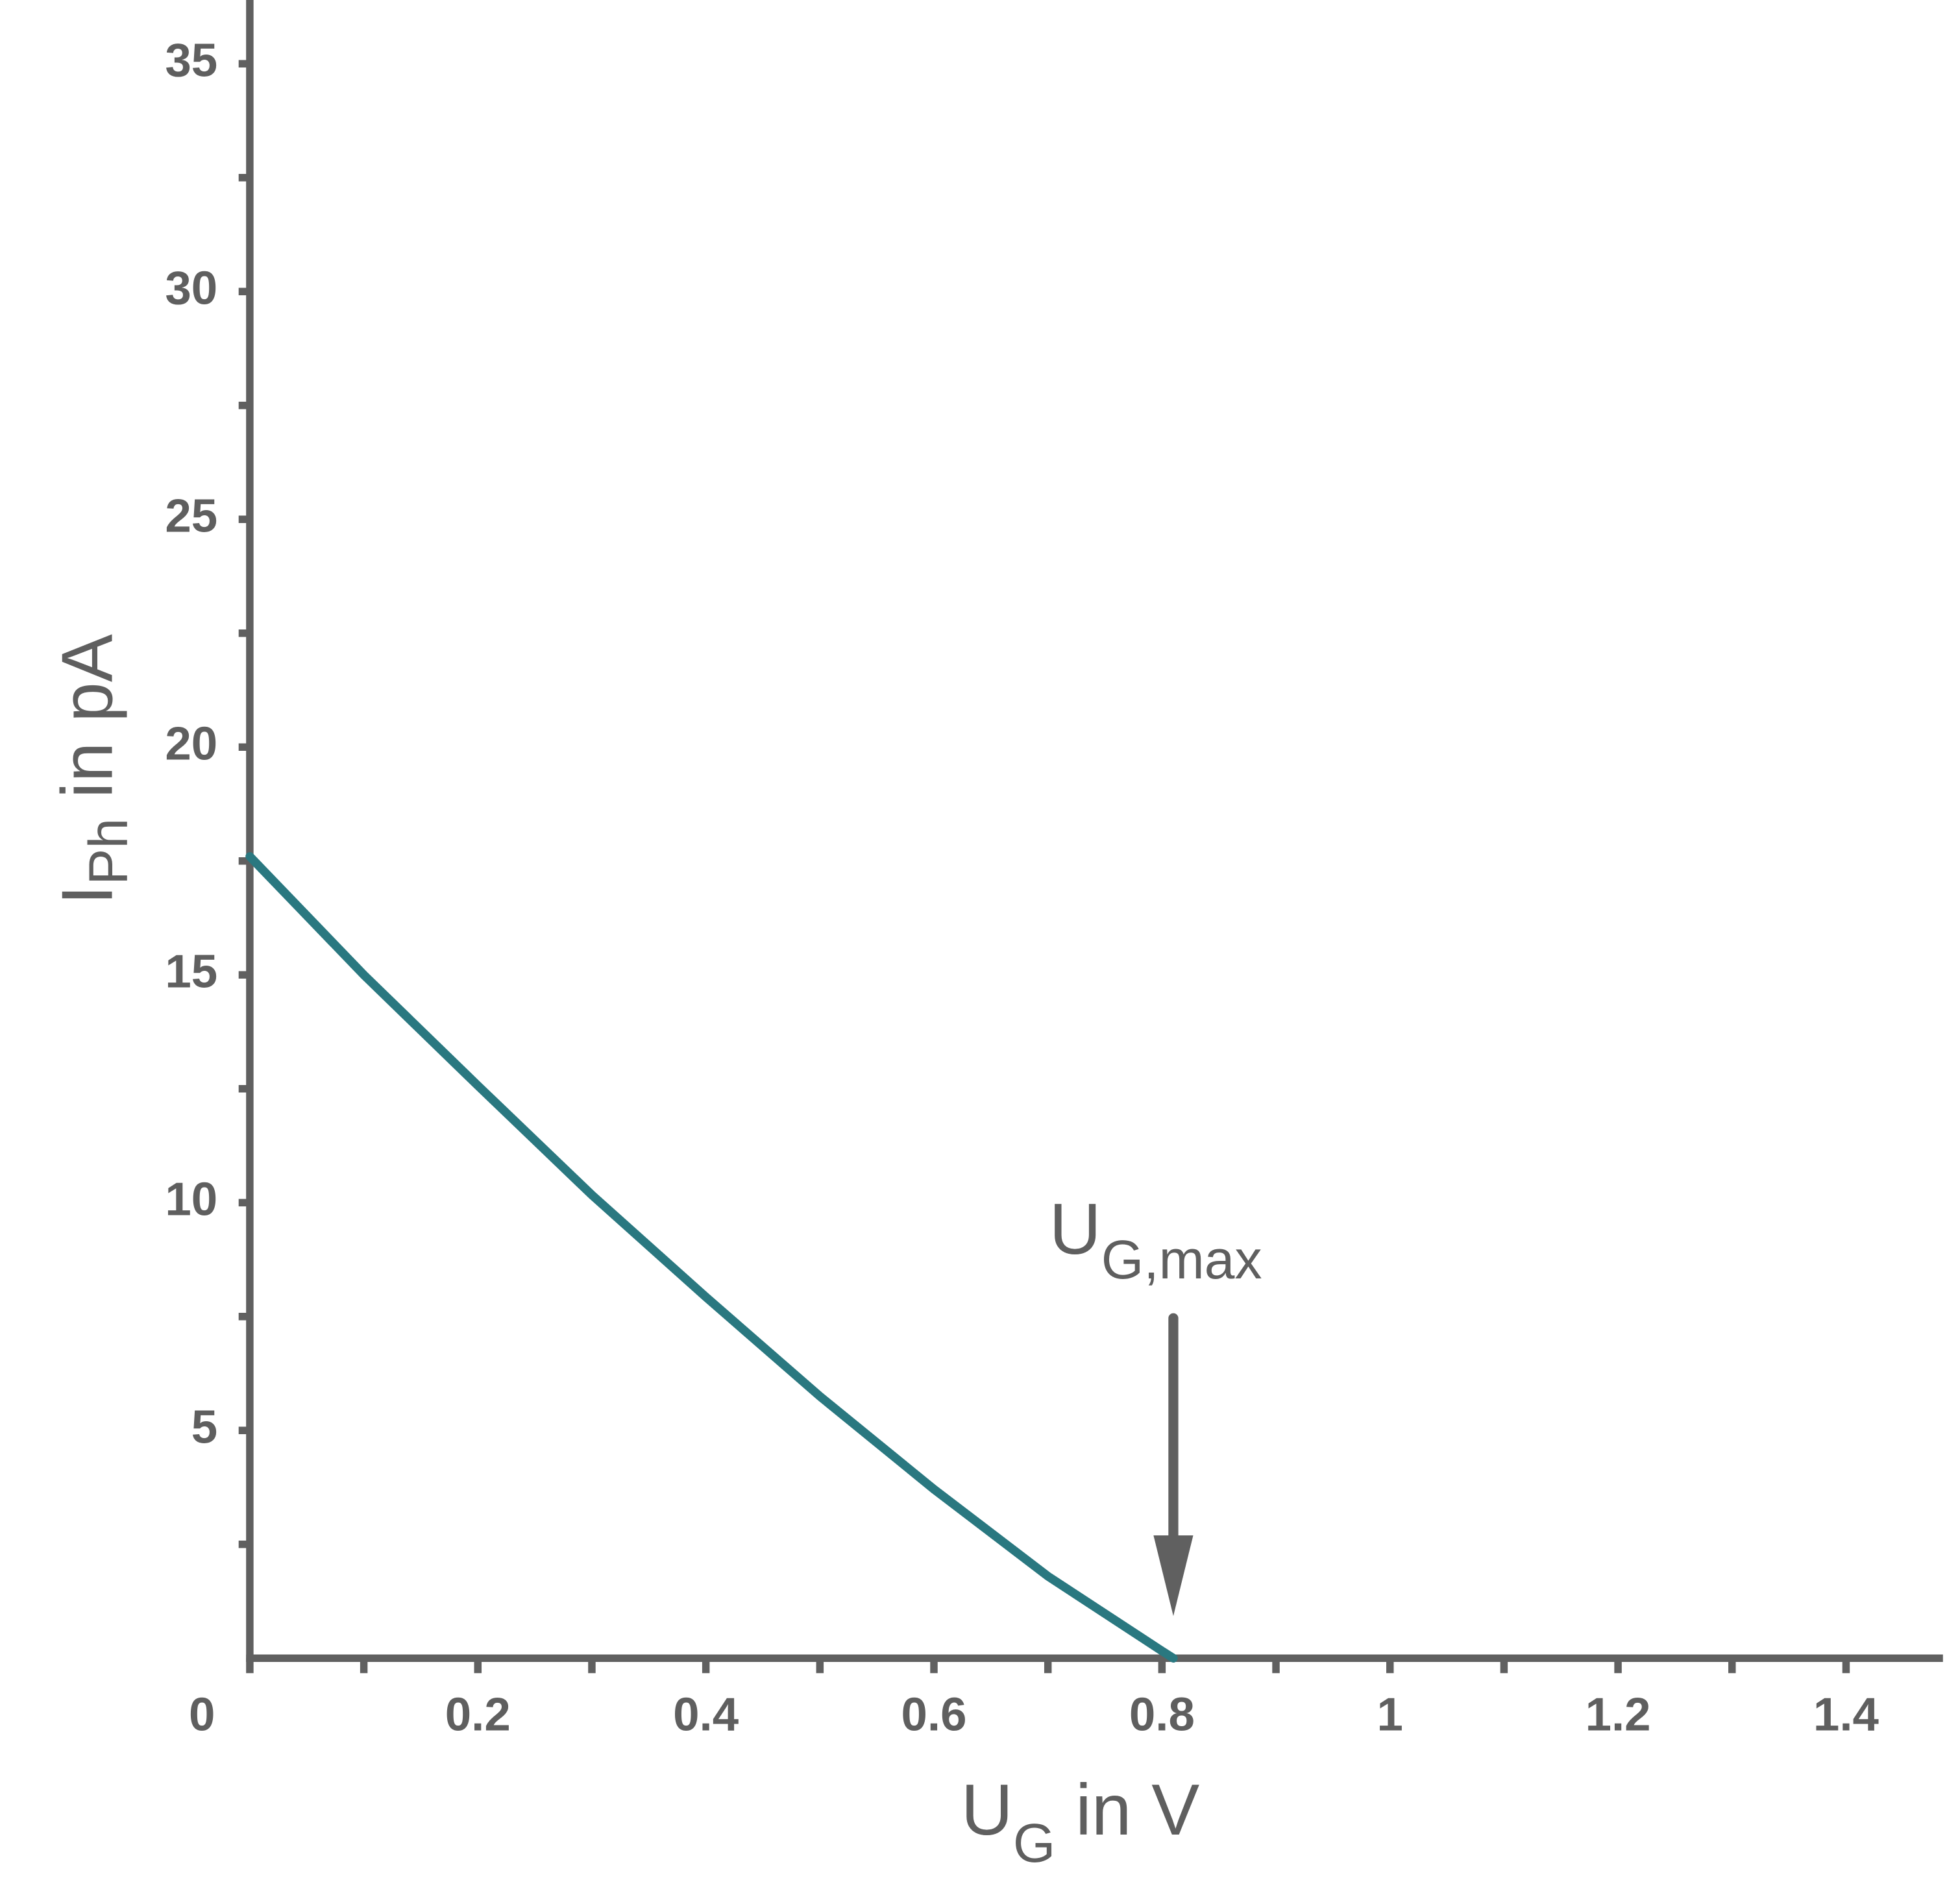 The image size is (1947, 1904). What do you see at coordinates (109, 851) in the screenshot?
I see `y-label-sub: Ph` at bounding box center [109, 851].